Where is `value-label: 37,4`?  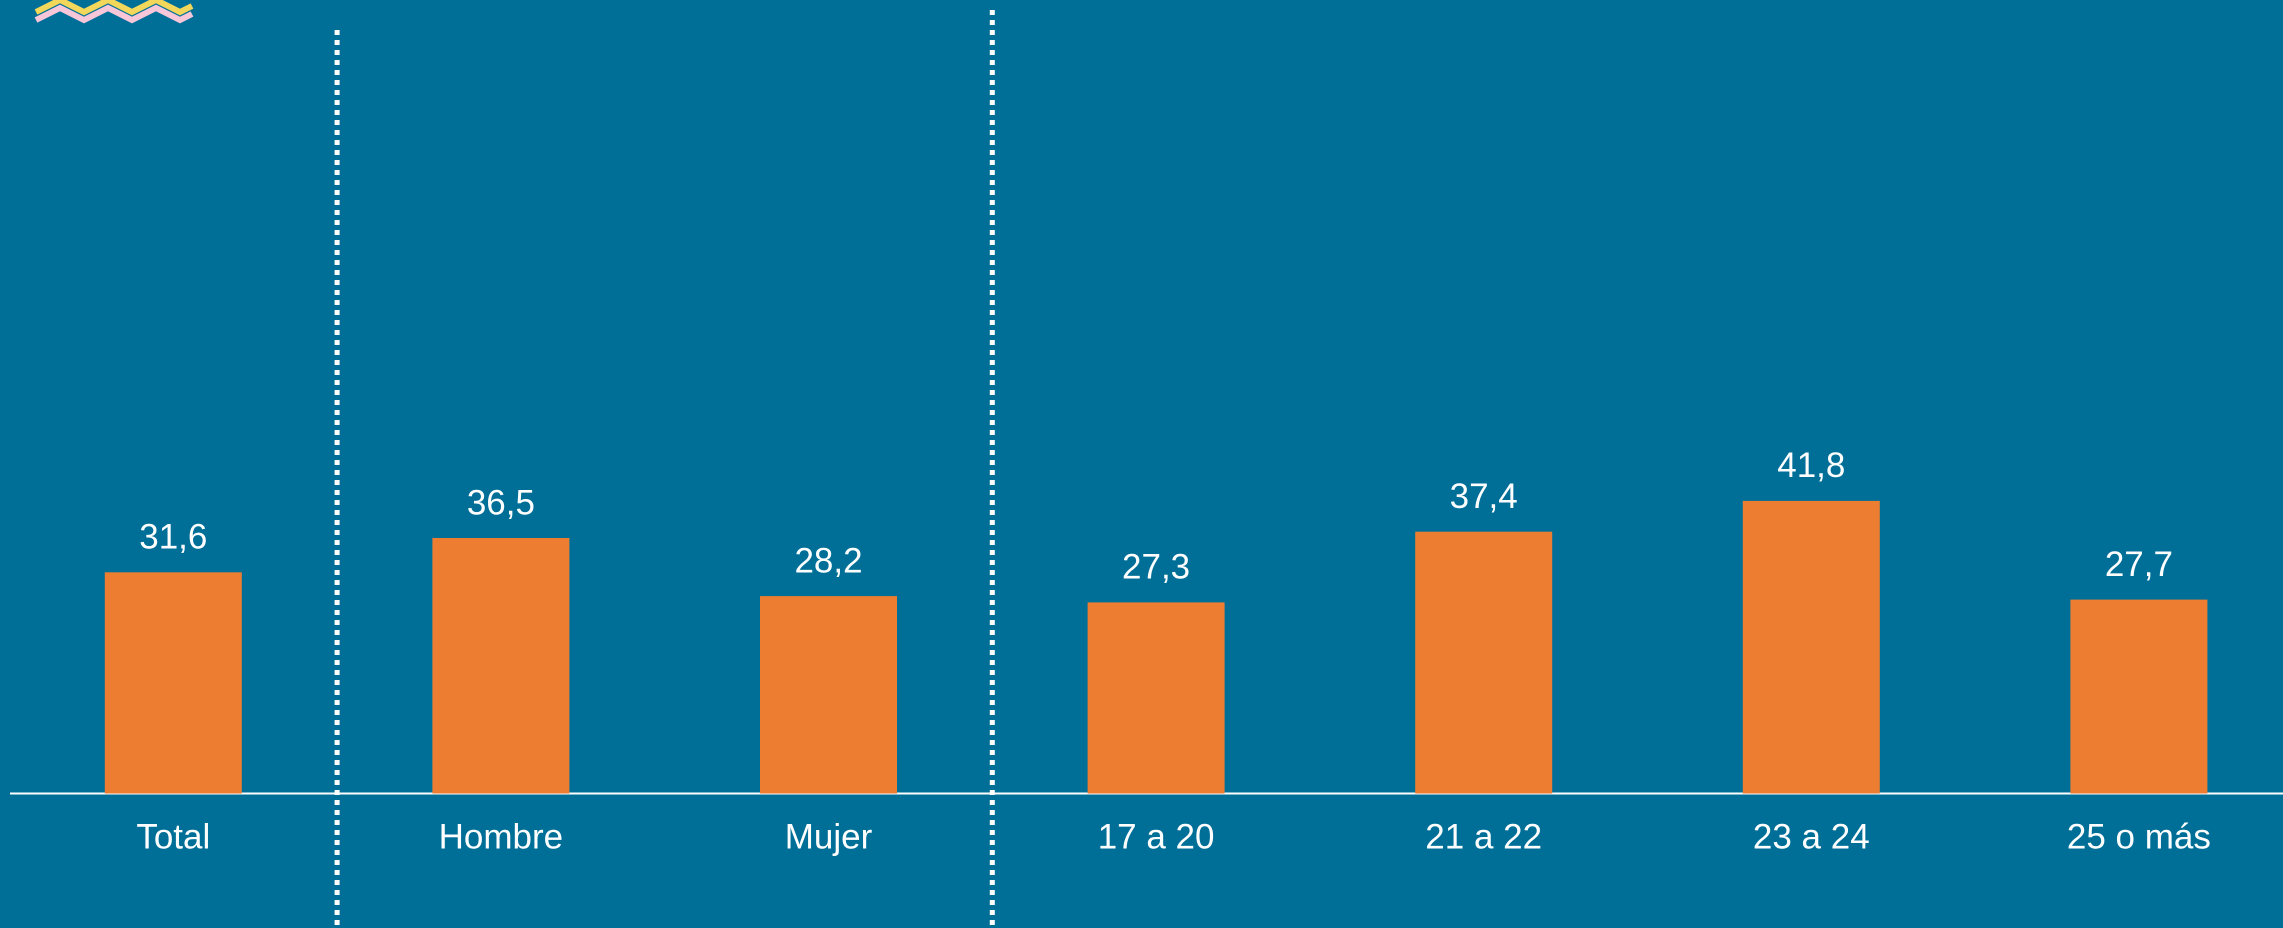 value-label: 37,4 is located at coordinates (1484, 496).